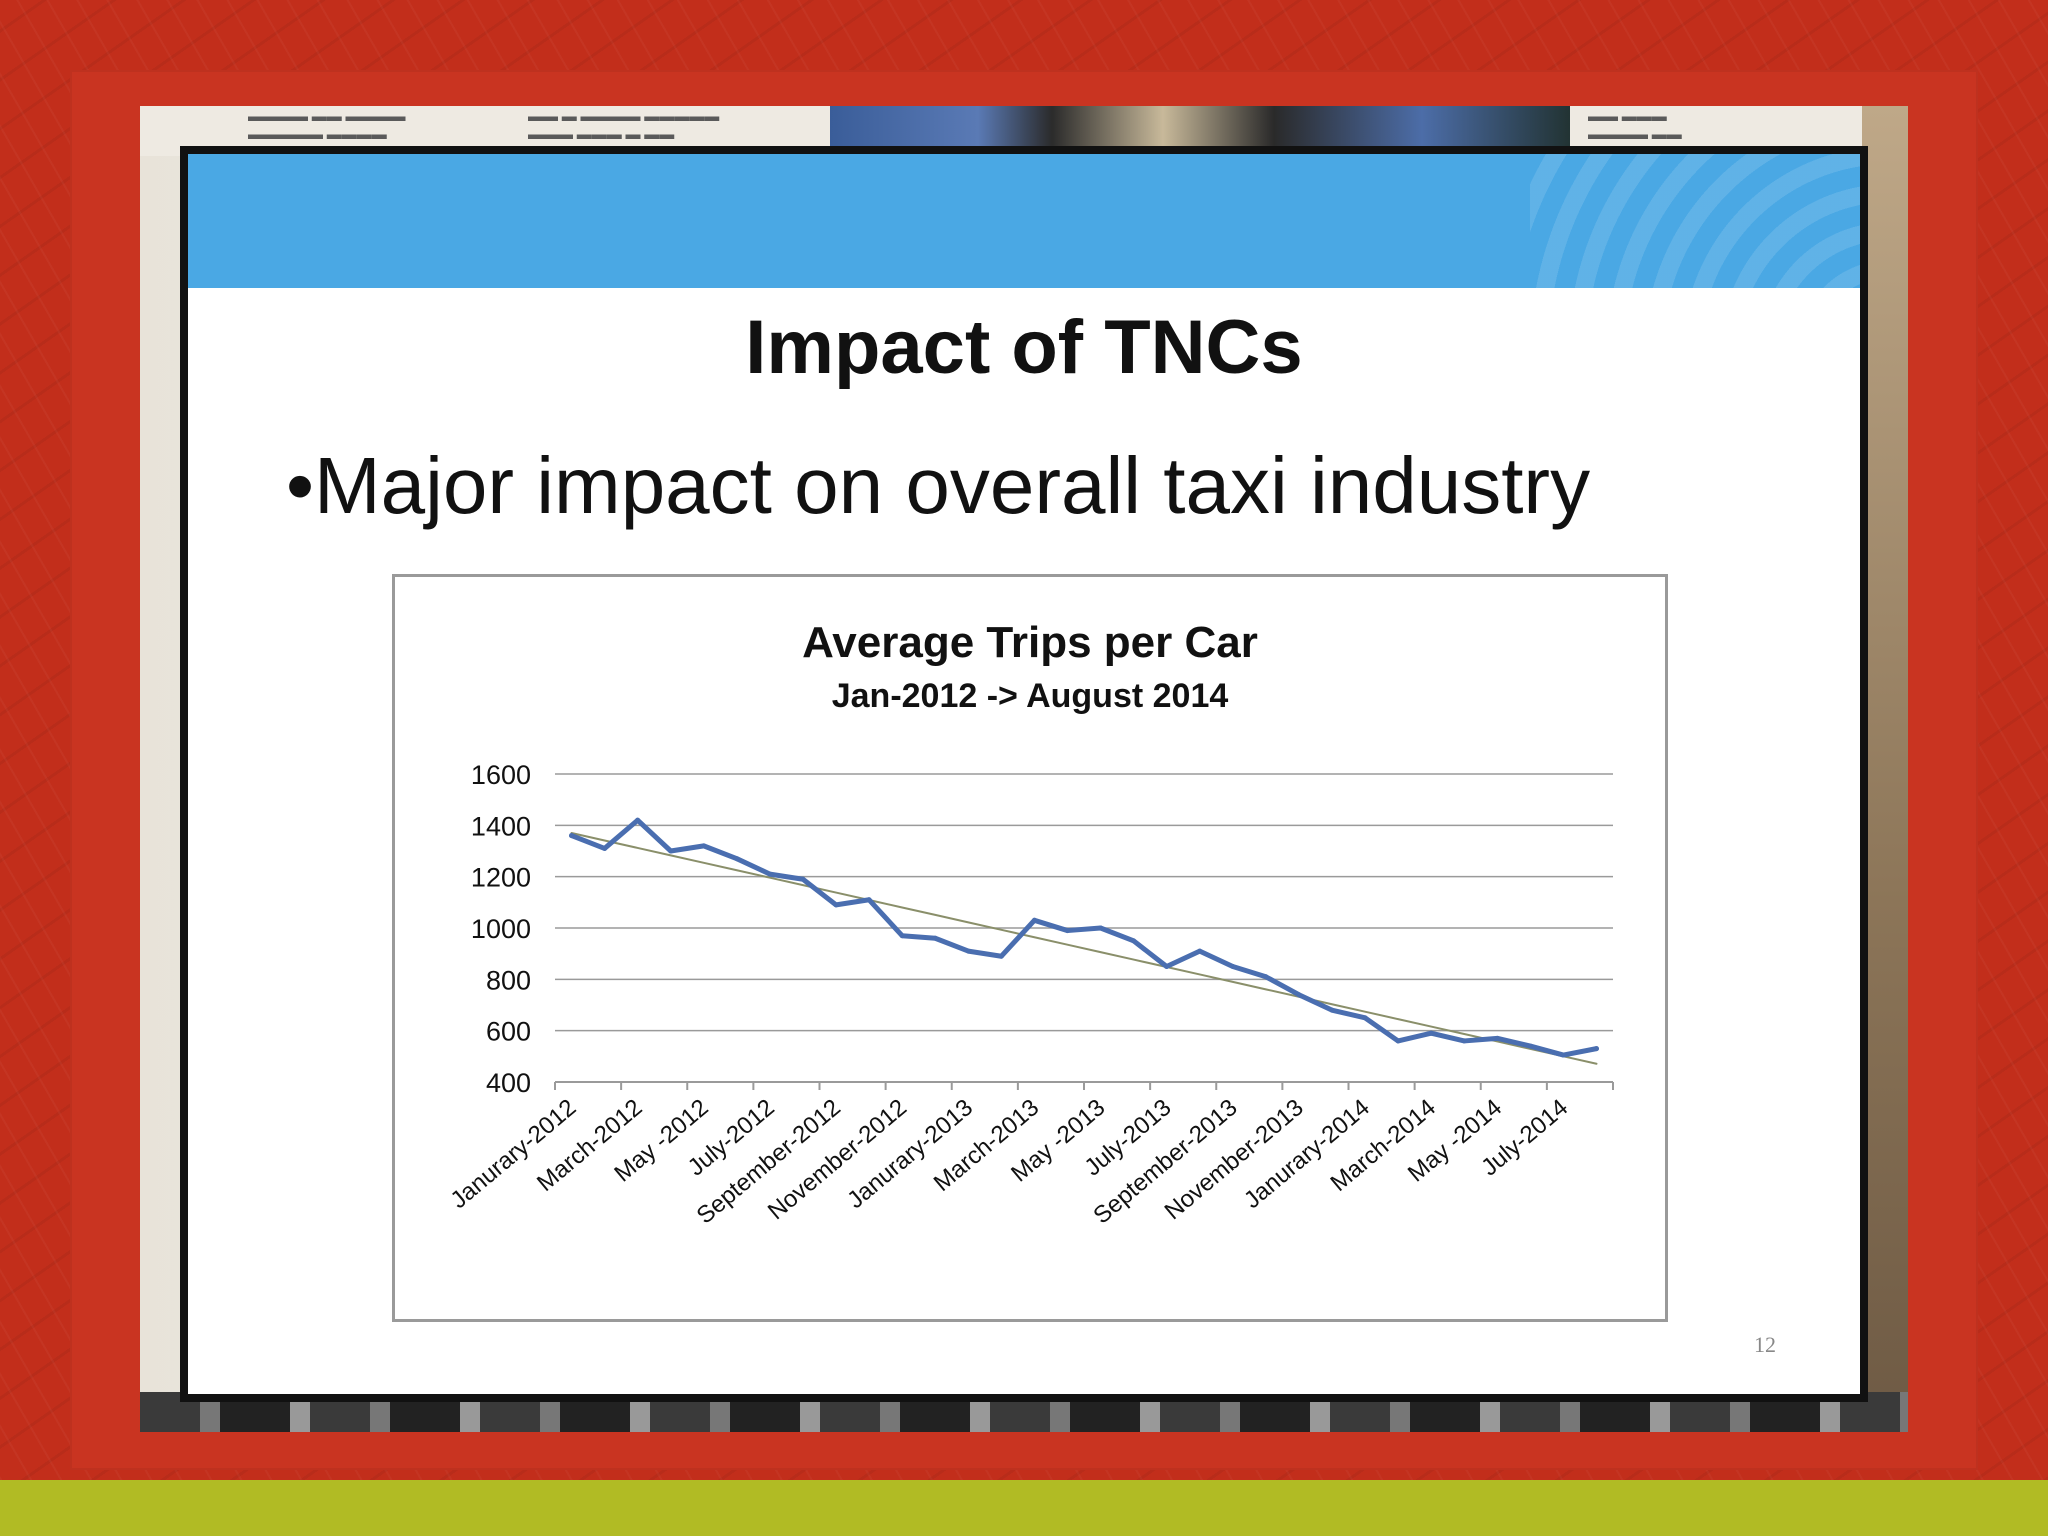  I want to click on y-tick-label: 1200, so click(501, 878).